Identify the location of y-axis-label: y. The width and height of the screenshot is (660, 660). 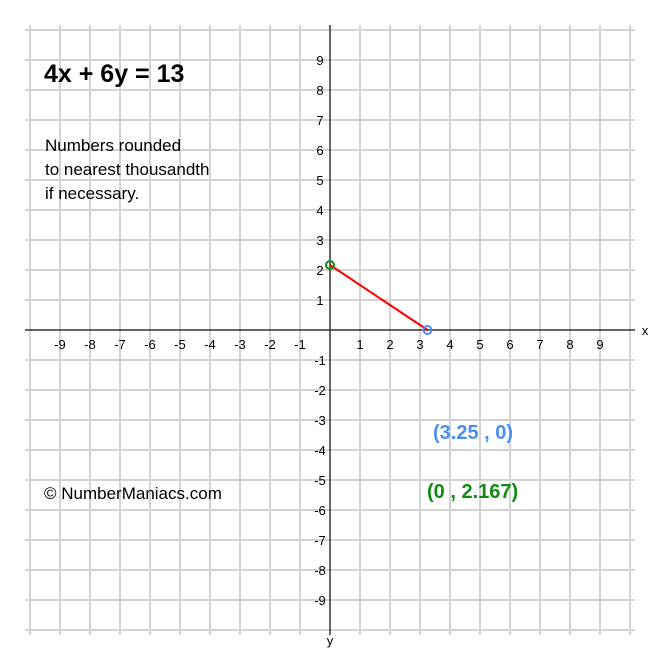
(330, 640).